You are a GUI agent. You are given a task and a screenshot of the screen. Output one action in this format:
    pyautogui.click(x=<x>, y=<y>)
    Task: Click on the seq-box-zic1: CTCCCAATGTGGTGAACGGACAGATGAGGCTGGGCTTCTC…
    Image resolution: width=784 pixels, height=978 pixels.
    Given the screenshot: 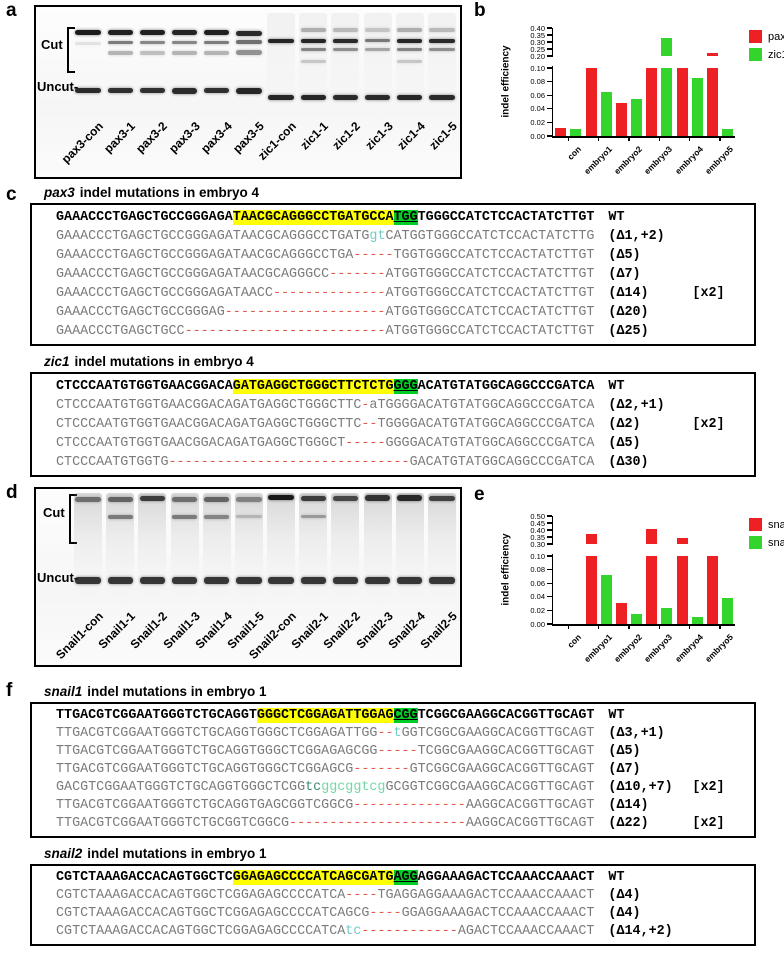 What is the action you would take?
    pyautogui.click(x=393, y=424)
    